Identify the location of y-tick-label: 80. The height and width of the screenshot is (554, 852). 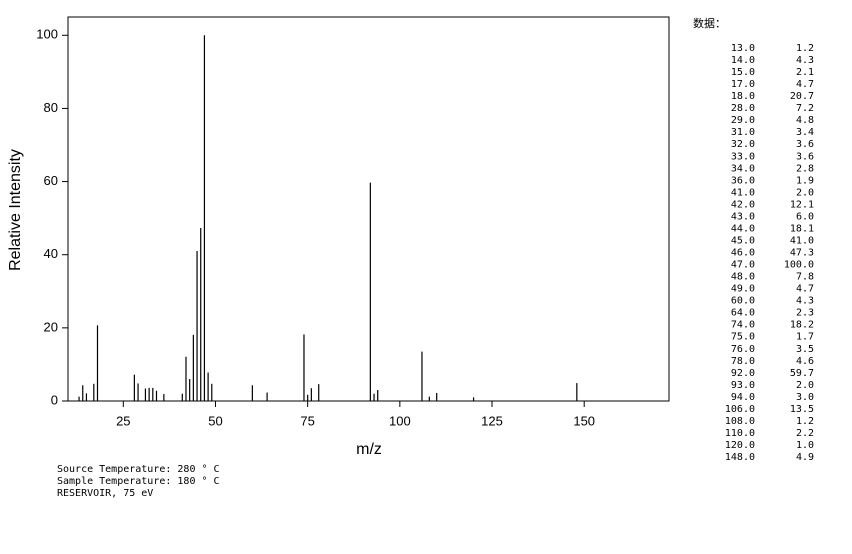
(51, 107).